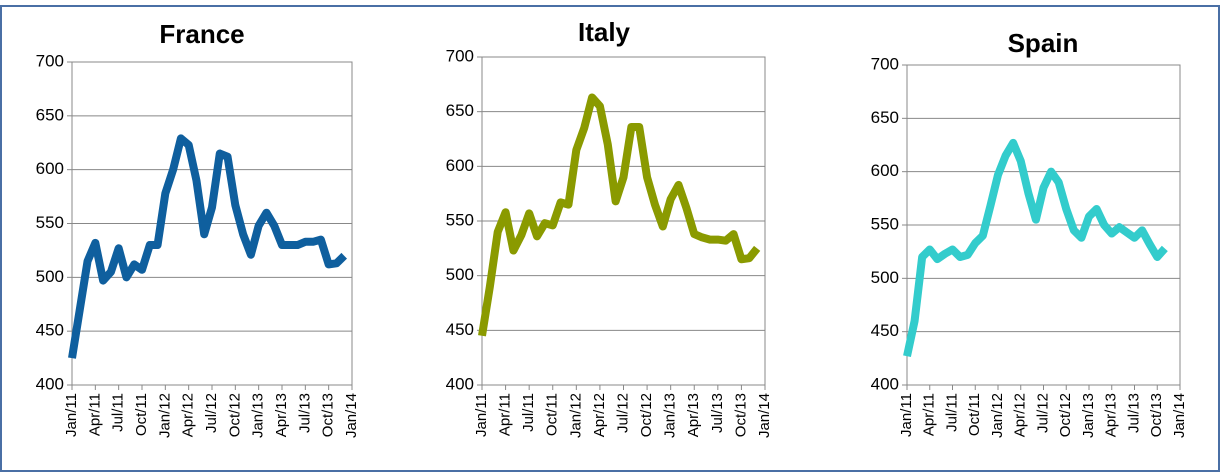 This screenshot has height=473, width=1221. What do you see at coordinates (1043, 43) in the screenshot?
I see `chart-title: Spain` at bounding box center [1043, 43].